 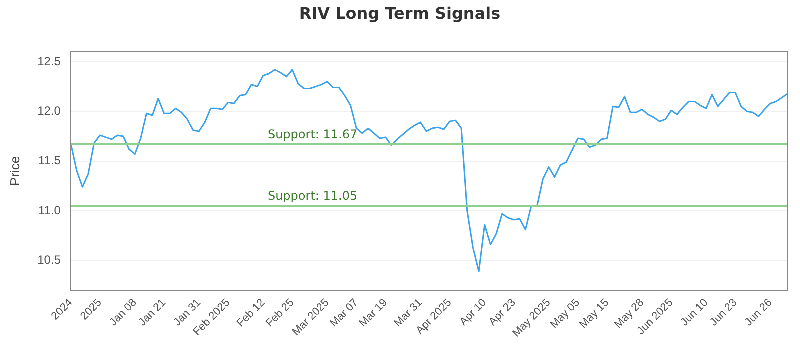 I want to click on x-tick-label: Jan 21, so click(x=152, y=312).